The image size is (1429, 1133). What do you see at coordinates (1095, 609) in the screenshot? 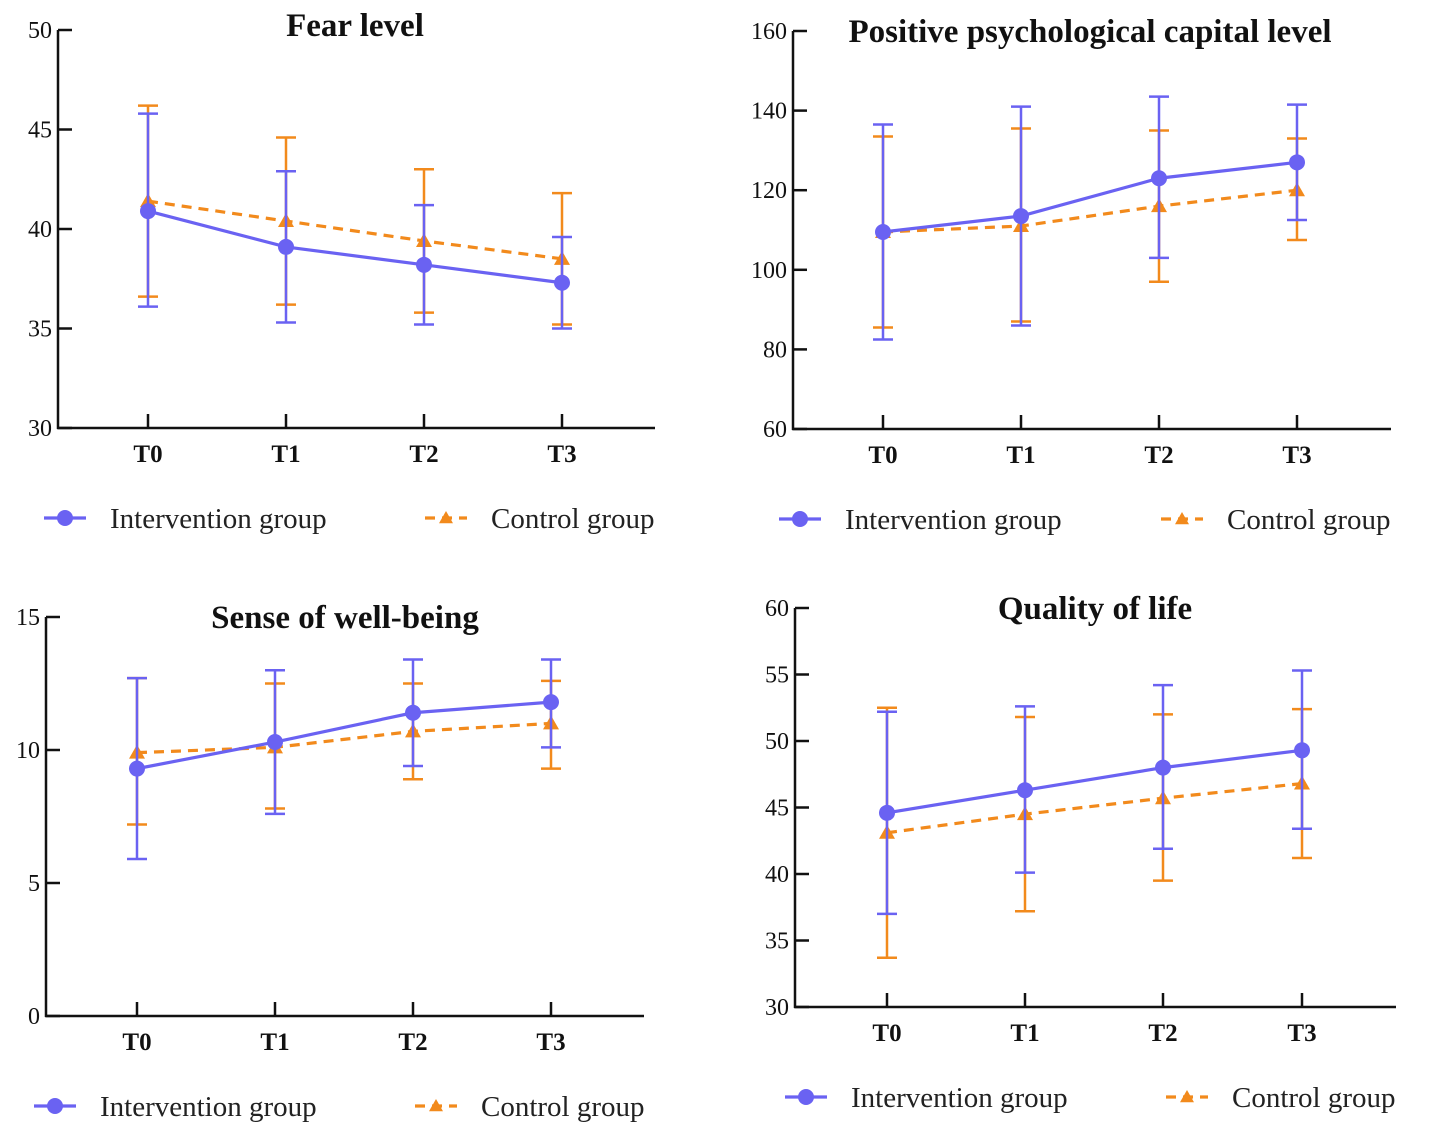
I see `chart-title-quality-of-life: Quality of life` at bounding box center [1095, 609].